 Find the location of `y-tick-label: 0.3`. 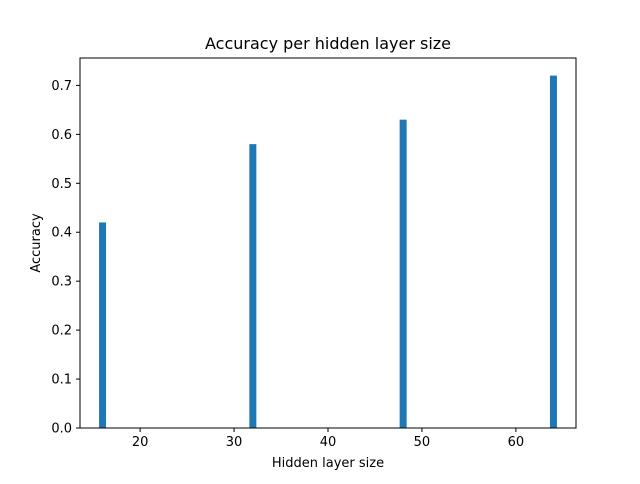

y-tick-label: 0.3 is located at coordinates (61, 282).